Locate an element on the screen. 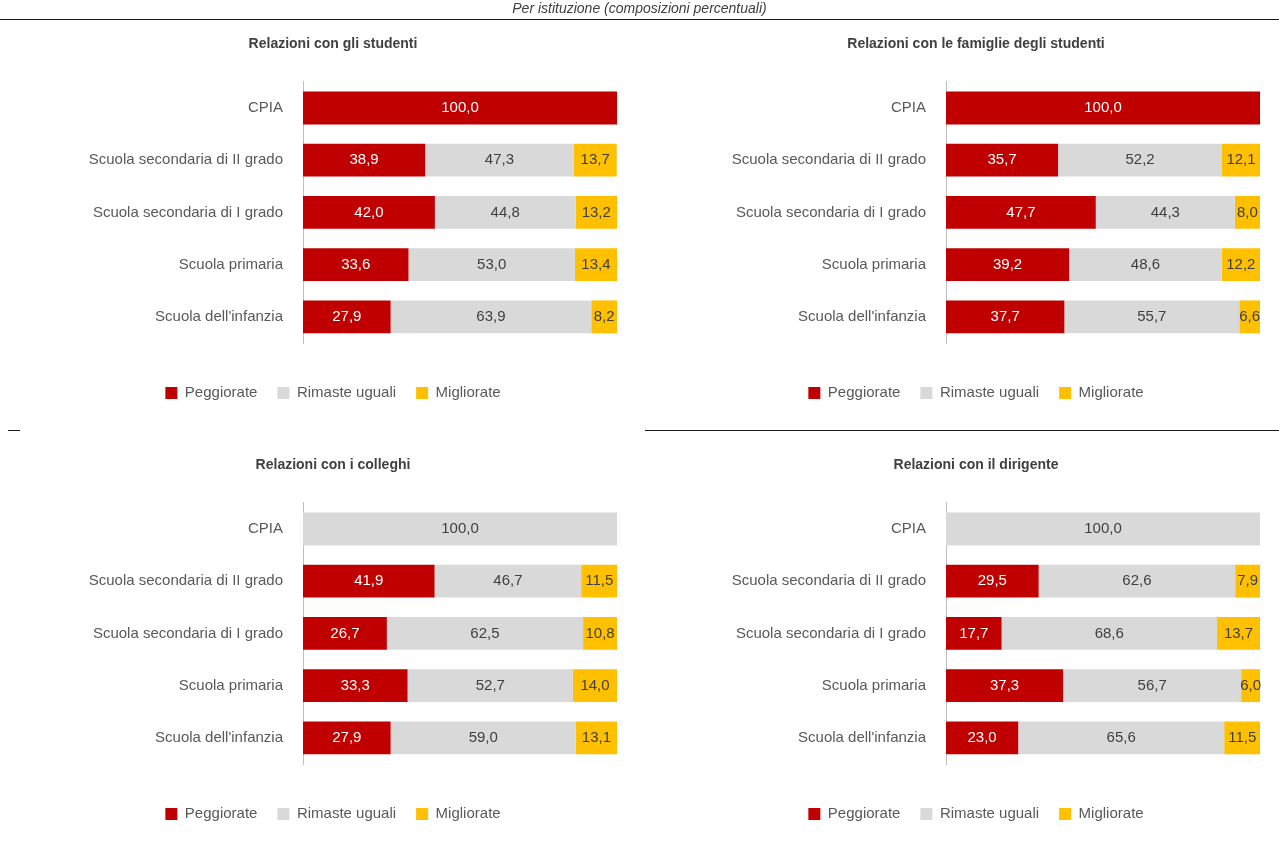  data-label: 14,0 is located at coordinates (595, 684).